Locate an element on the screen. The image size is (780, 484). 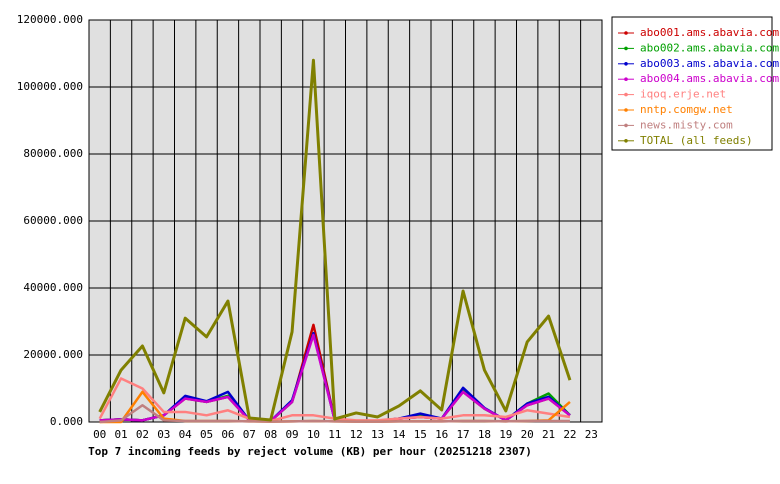
x-tick-label: 17 is located at coordinates (462, 434).